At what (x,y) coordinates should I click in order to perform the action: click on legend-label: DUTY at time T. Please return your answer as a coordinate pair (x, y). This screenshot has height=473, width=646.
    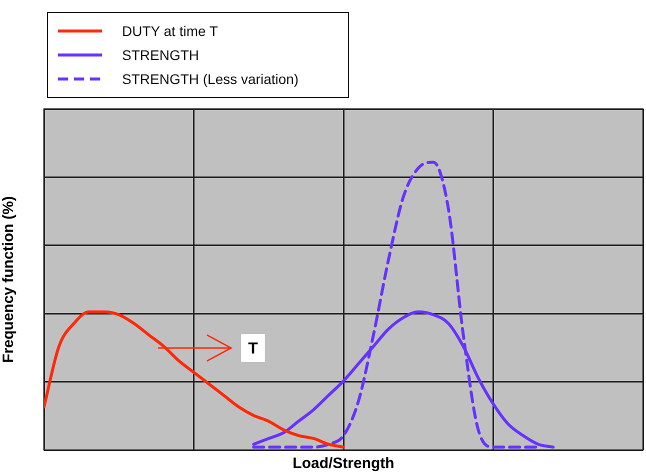
    Looking at the image, I should click on (170, 31).